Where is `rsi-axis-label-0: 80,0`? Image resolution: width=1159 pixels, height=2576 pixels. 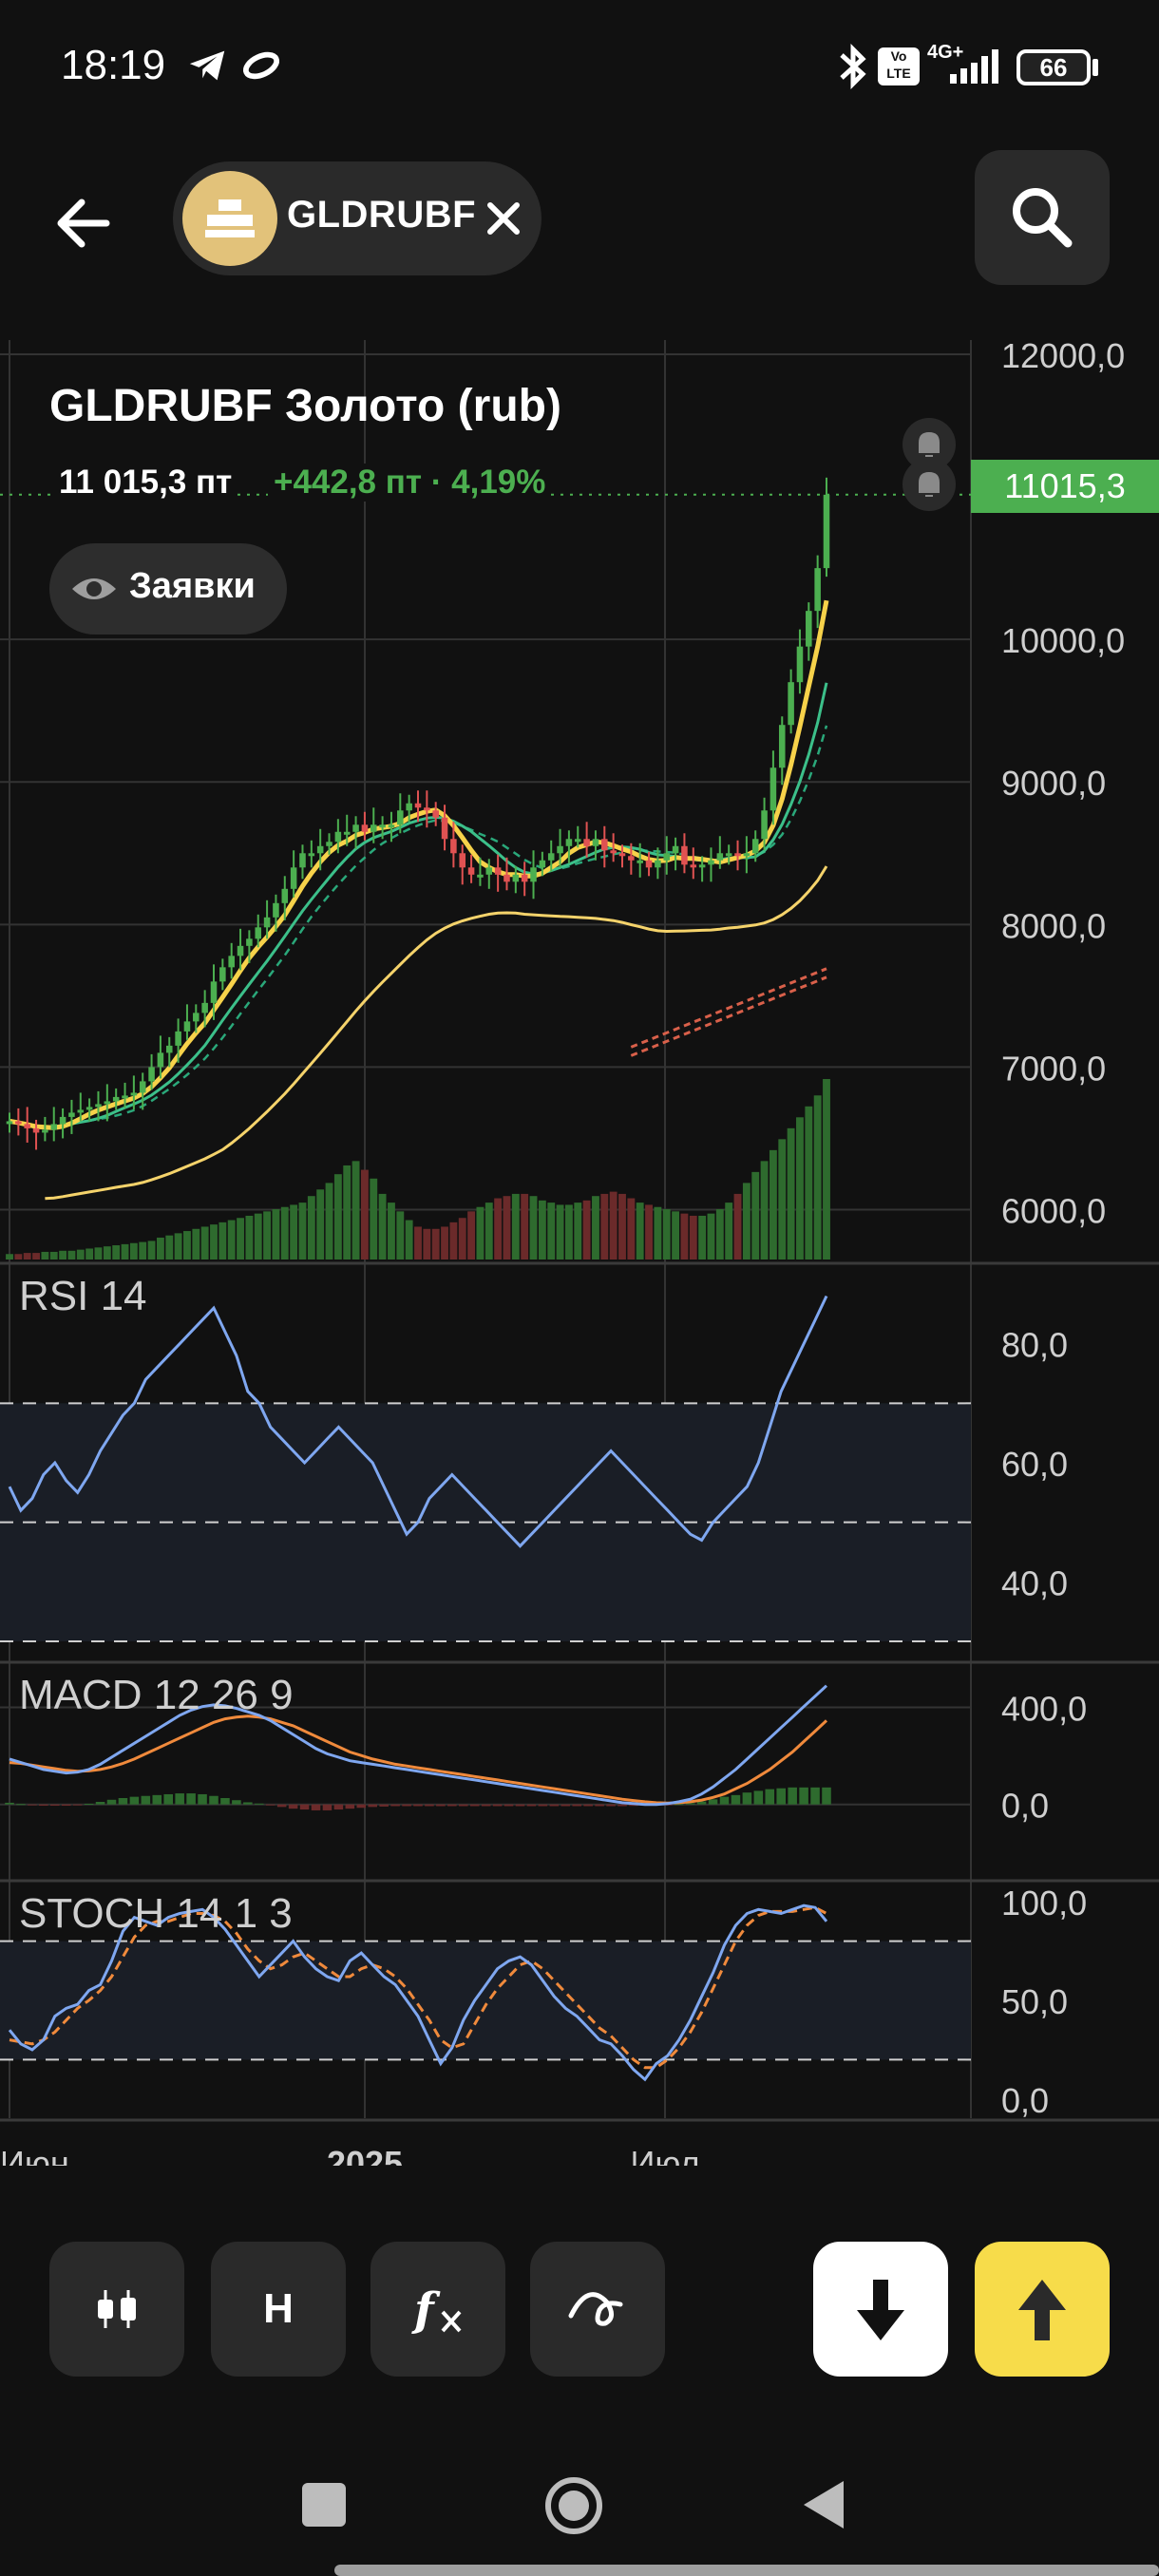 rsi-axis-label-0: 80,0 is located at coordinates (1034, 1345).